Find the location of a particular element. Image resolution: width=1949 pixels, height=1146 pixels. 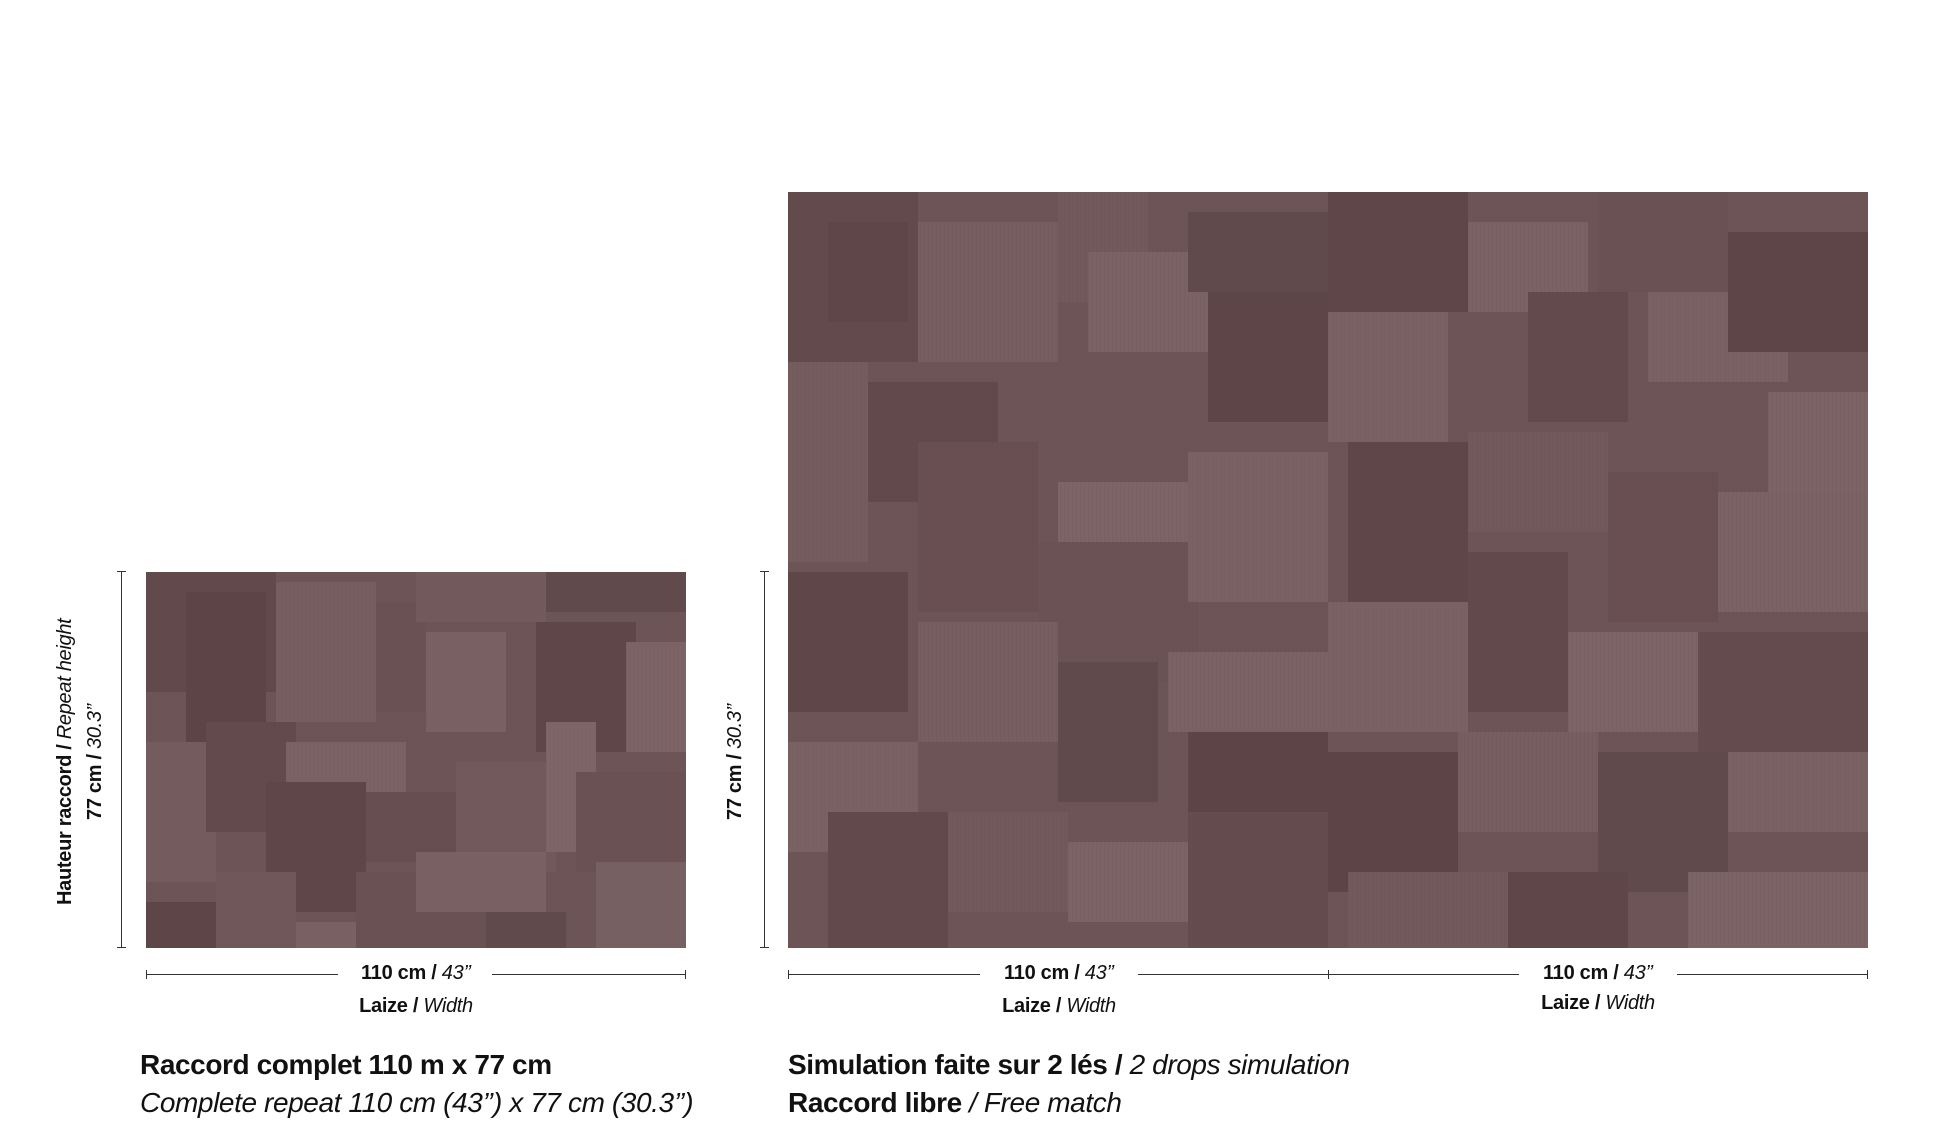

drop2-width-label: Laize / Width is located at coordinates (1598, 1003).